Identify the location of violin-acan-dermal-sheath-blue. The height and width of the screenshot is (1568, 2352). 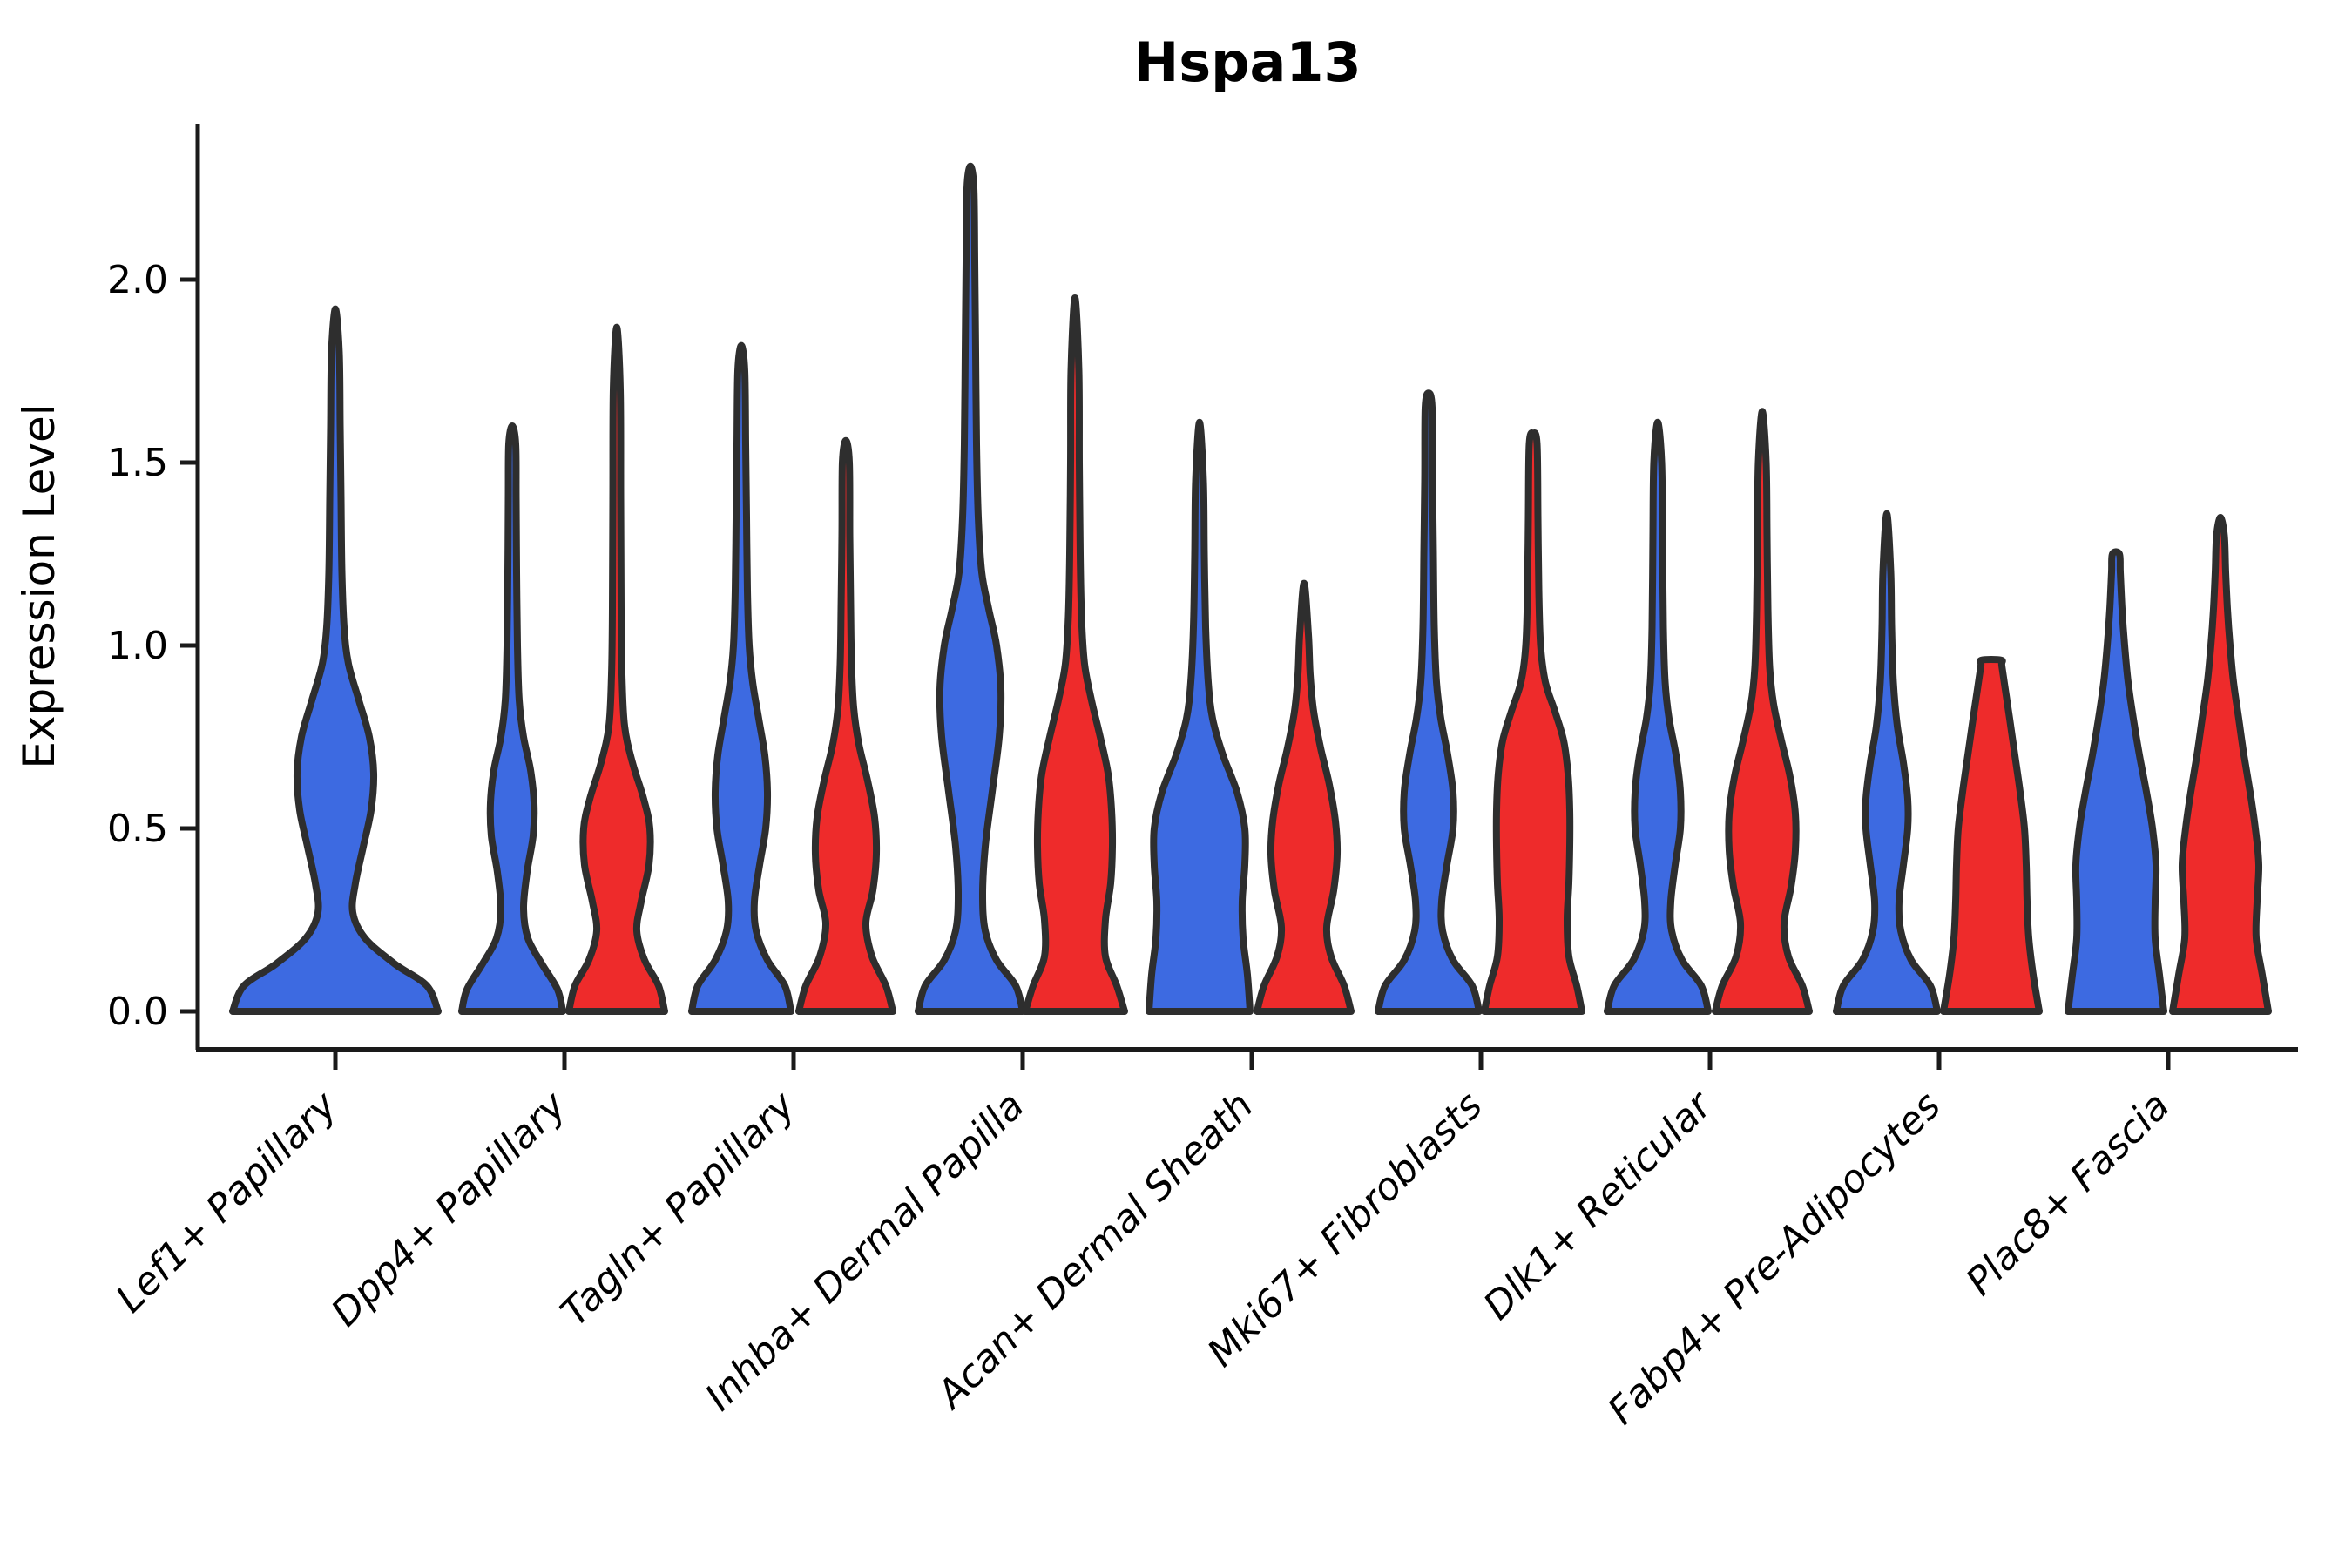
(1200, 716).